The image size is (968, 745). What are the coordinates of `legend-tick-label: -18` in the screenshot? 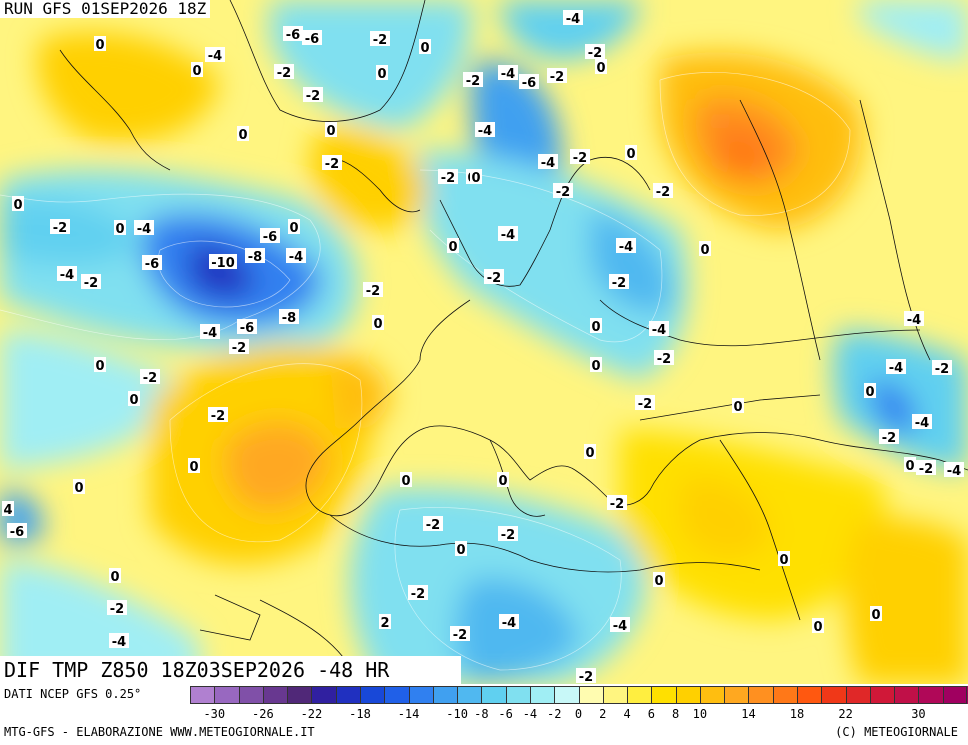 It's located at (360, 714).